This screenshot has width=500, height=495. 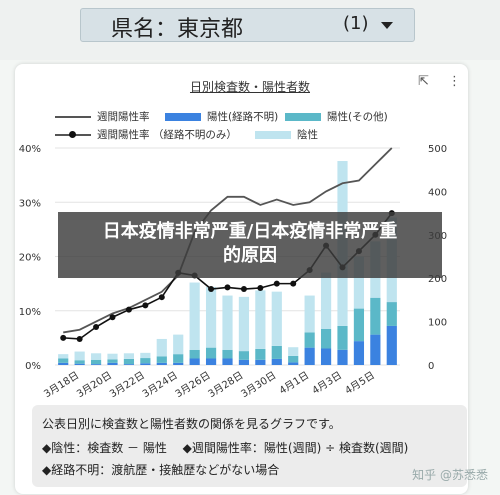 What do you see at coordinates (249, 87) in the screenshot?
I see `chart-title: 日別検査数・陽性者数` at bounding box center [249, 87].